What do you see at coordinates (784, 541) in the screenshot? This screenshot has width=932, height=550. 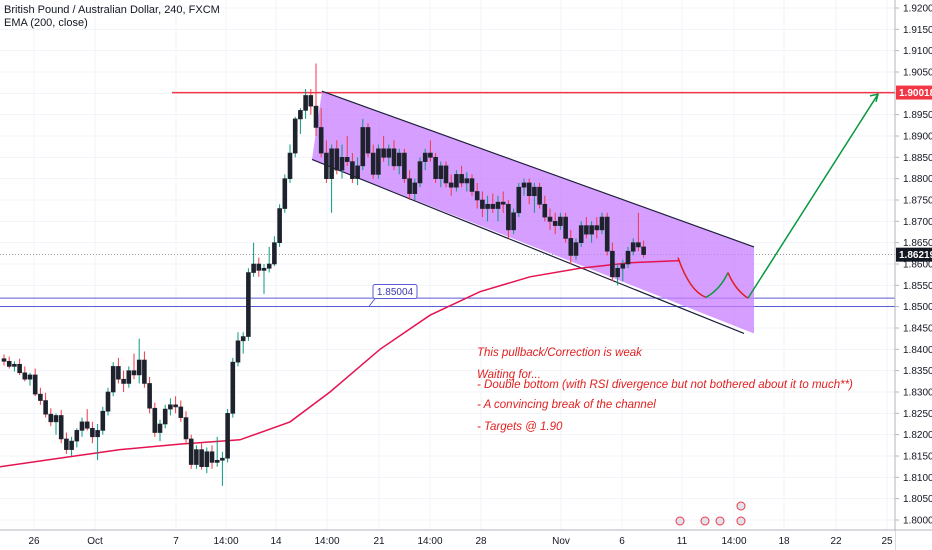 I see `time-tick-label: 18` at bounding box center [784, 541].